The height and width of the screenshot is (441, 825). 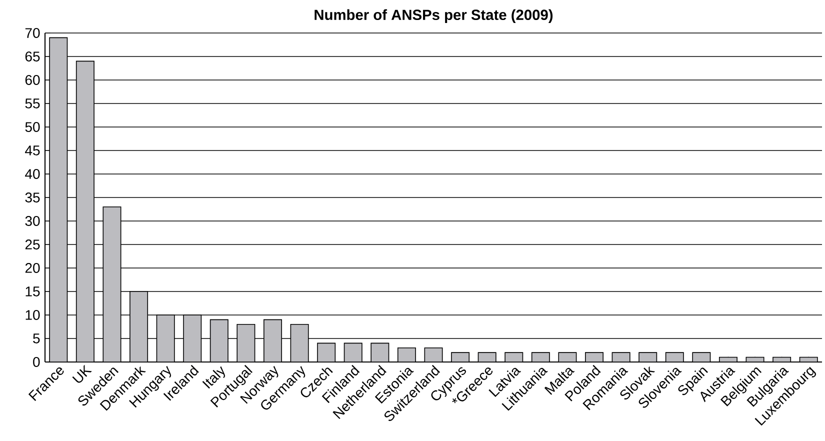 I want to click on y-tick-label: 35, so click(x=32, y=197).